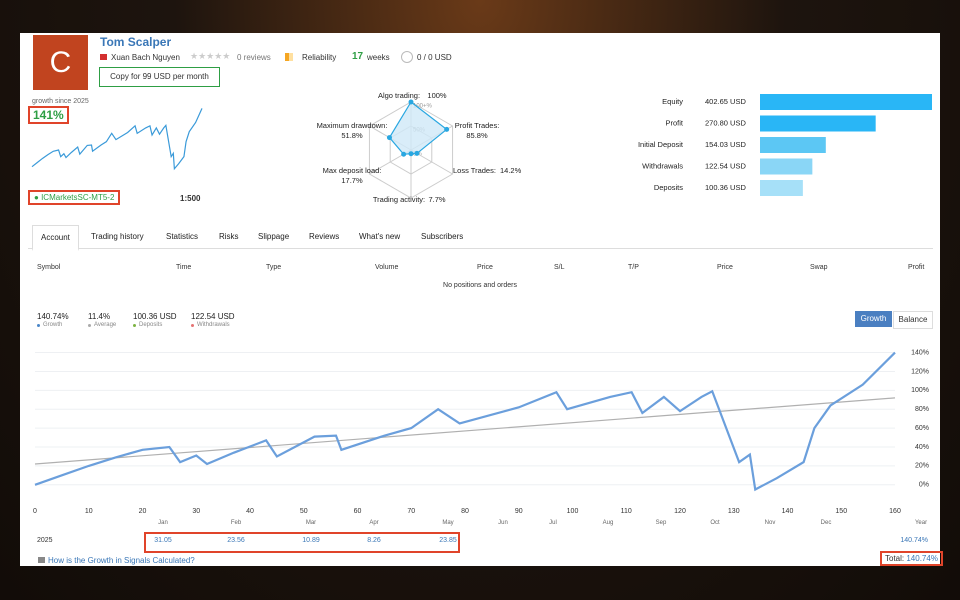  What do you see at coordinates (399, 199) in the screenshot?
I see `radar-label: Trading activity:` at bounding box center [399, 199].